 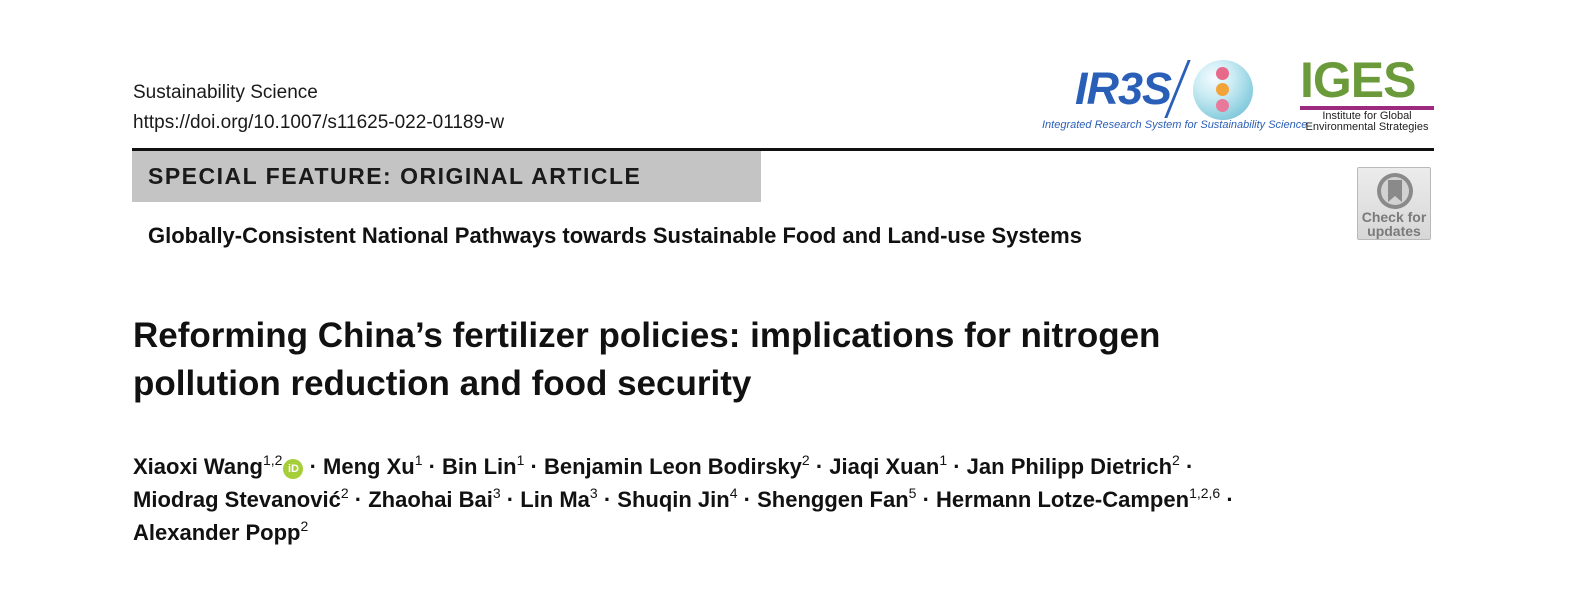 I want to click on iges-logo-bar, so click(x=1367, y=108).